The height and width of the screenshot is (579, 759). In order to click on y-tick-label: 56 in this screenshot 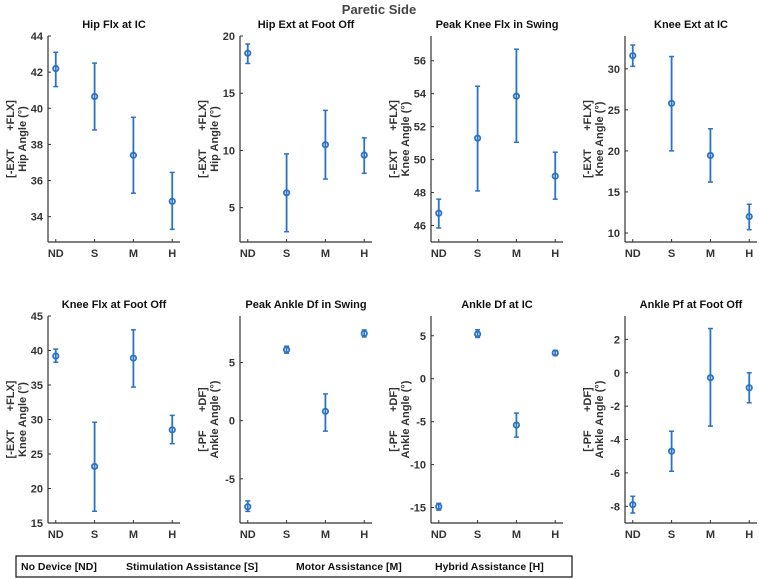, I will do `click(420, 62)`.